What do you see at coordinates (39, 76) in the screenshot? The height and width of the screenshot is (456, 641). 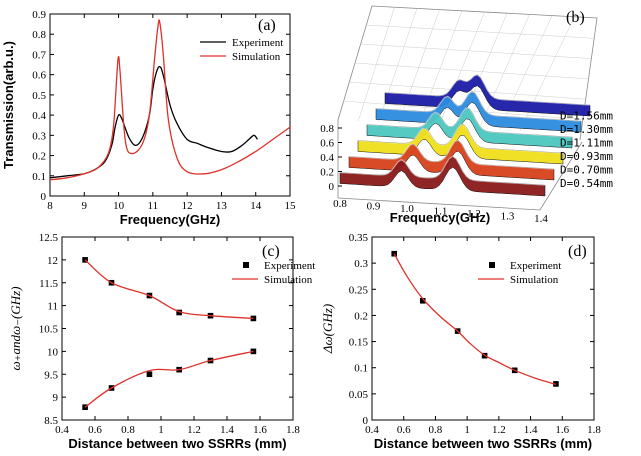 I see `y-tick-label: 0.6` at bounding box center [39, 76].